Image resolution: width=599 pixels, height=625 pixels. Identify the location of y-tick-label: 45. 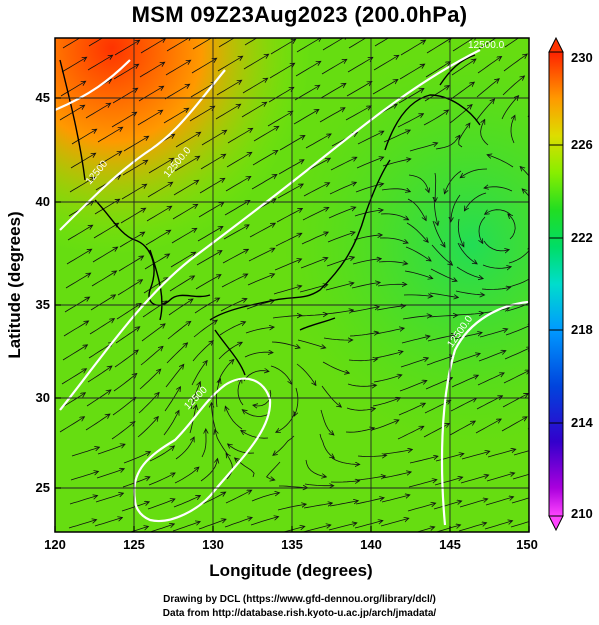
(43, 97).